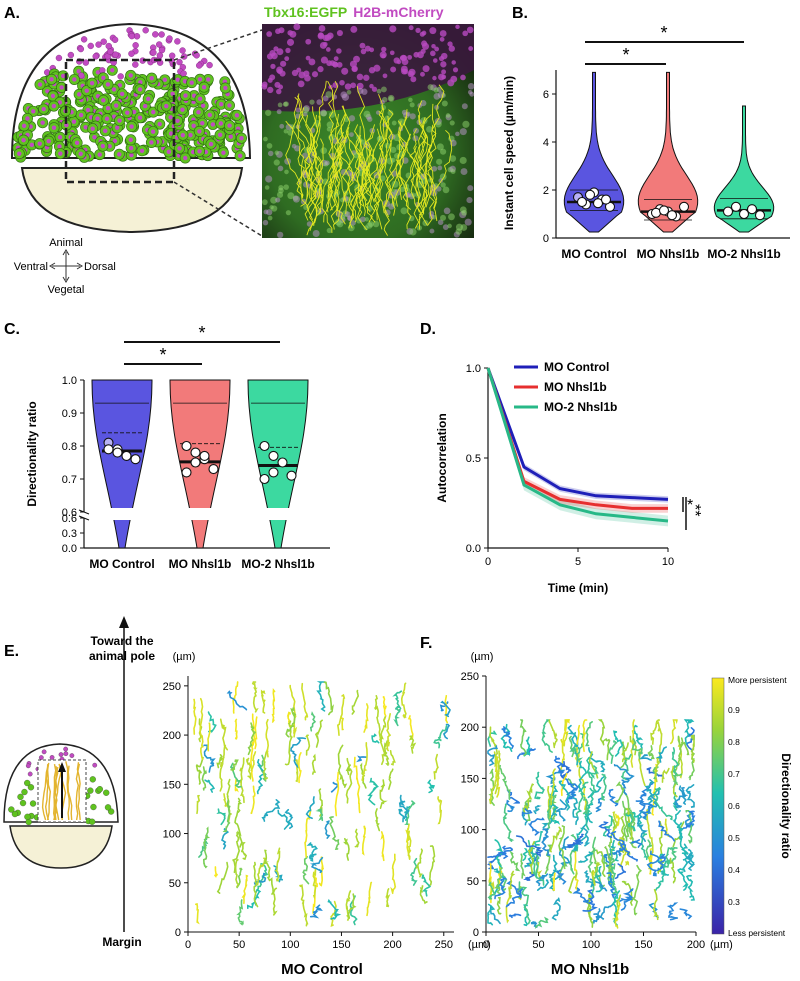 This screenshot has height=981, width=800. I want to click on colorbar-bottom-label: Less persistent, so click(757, 933).